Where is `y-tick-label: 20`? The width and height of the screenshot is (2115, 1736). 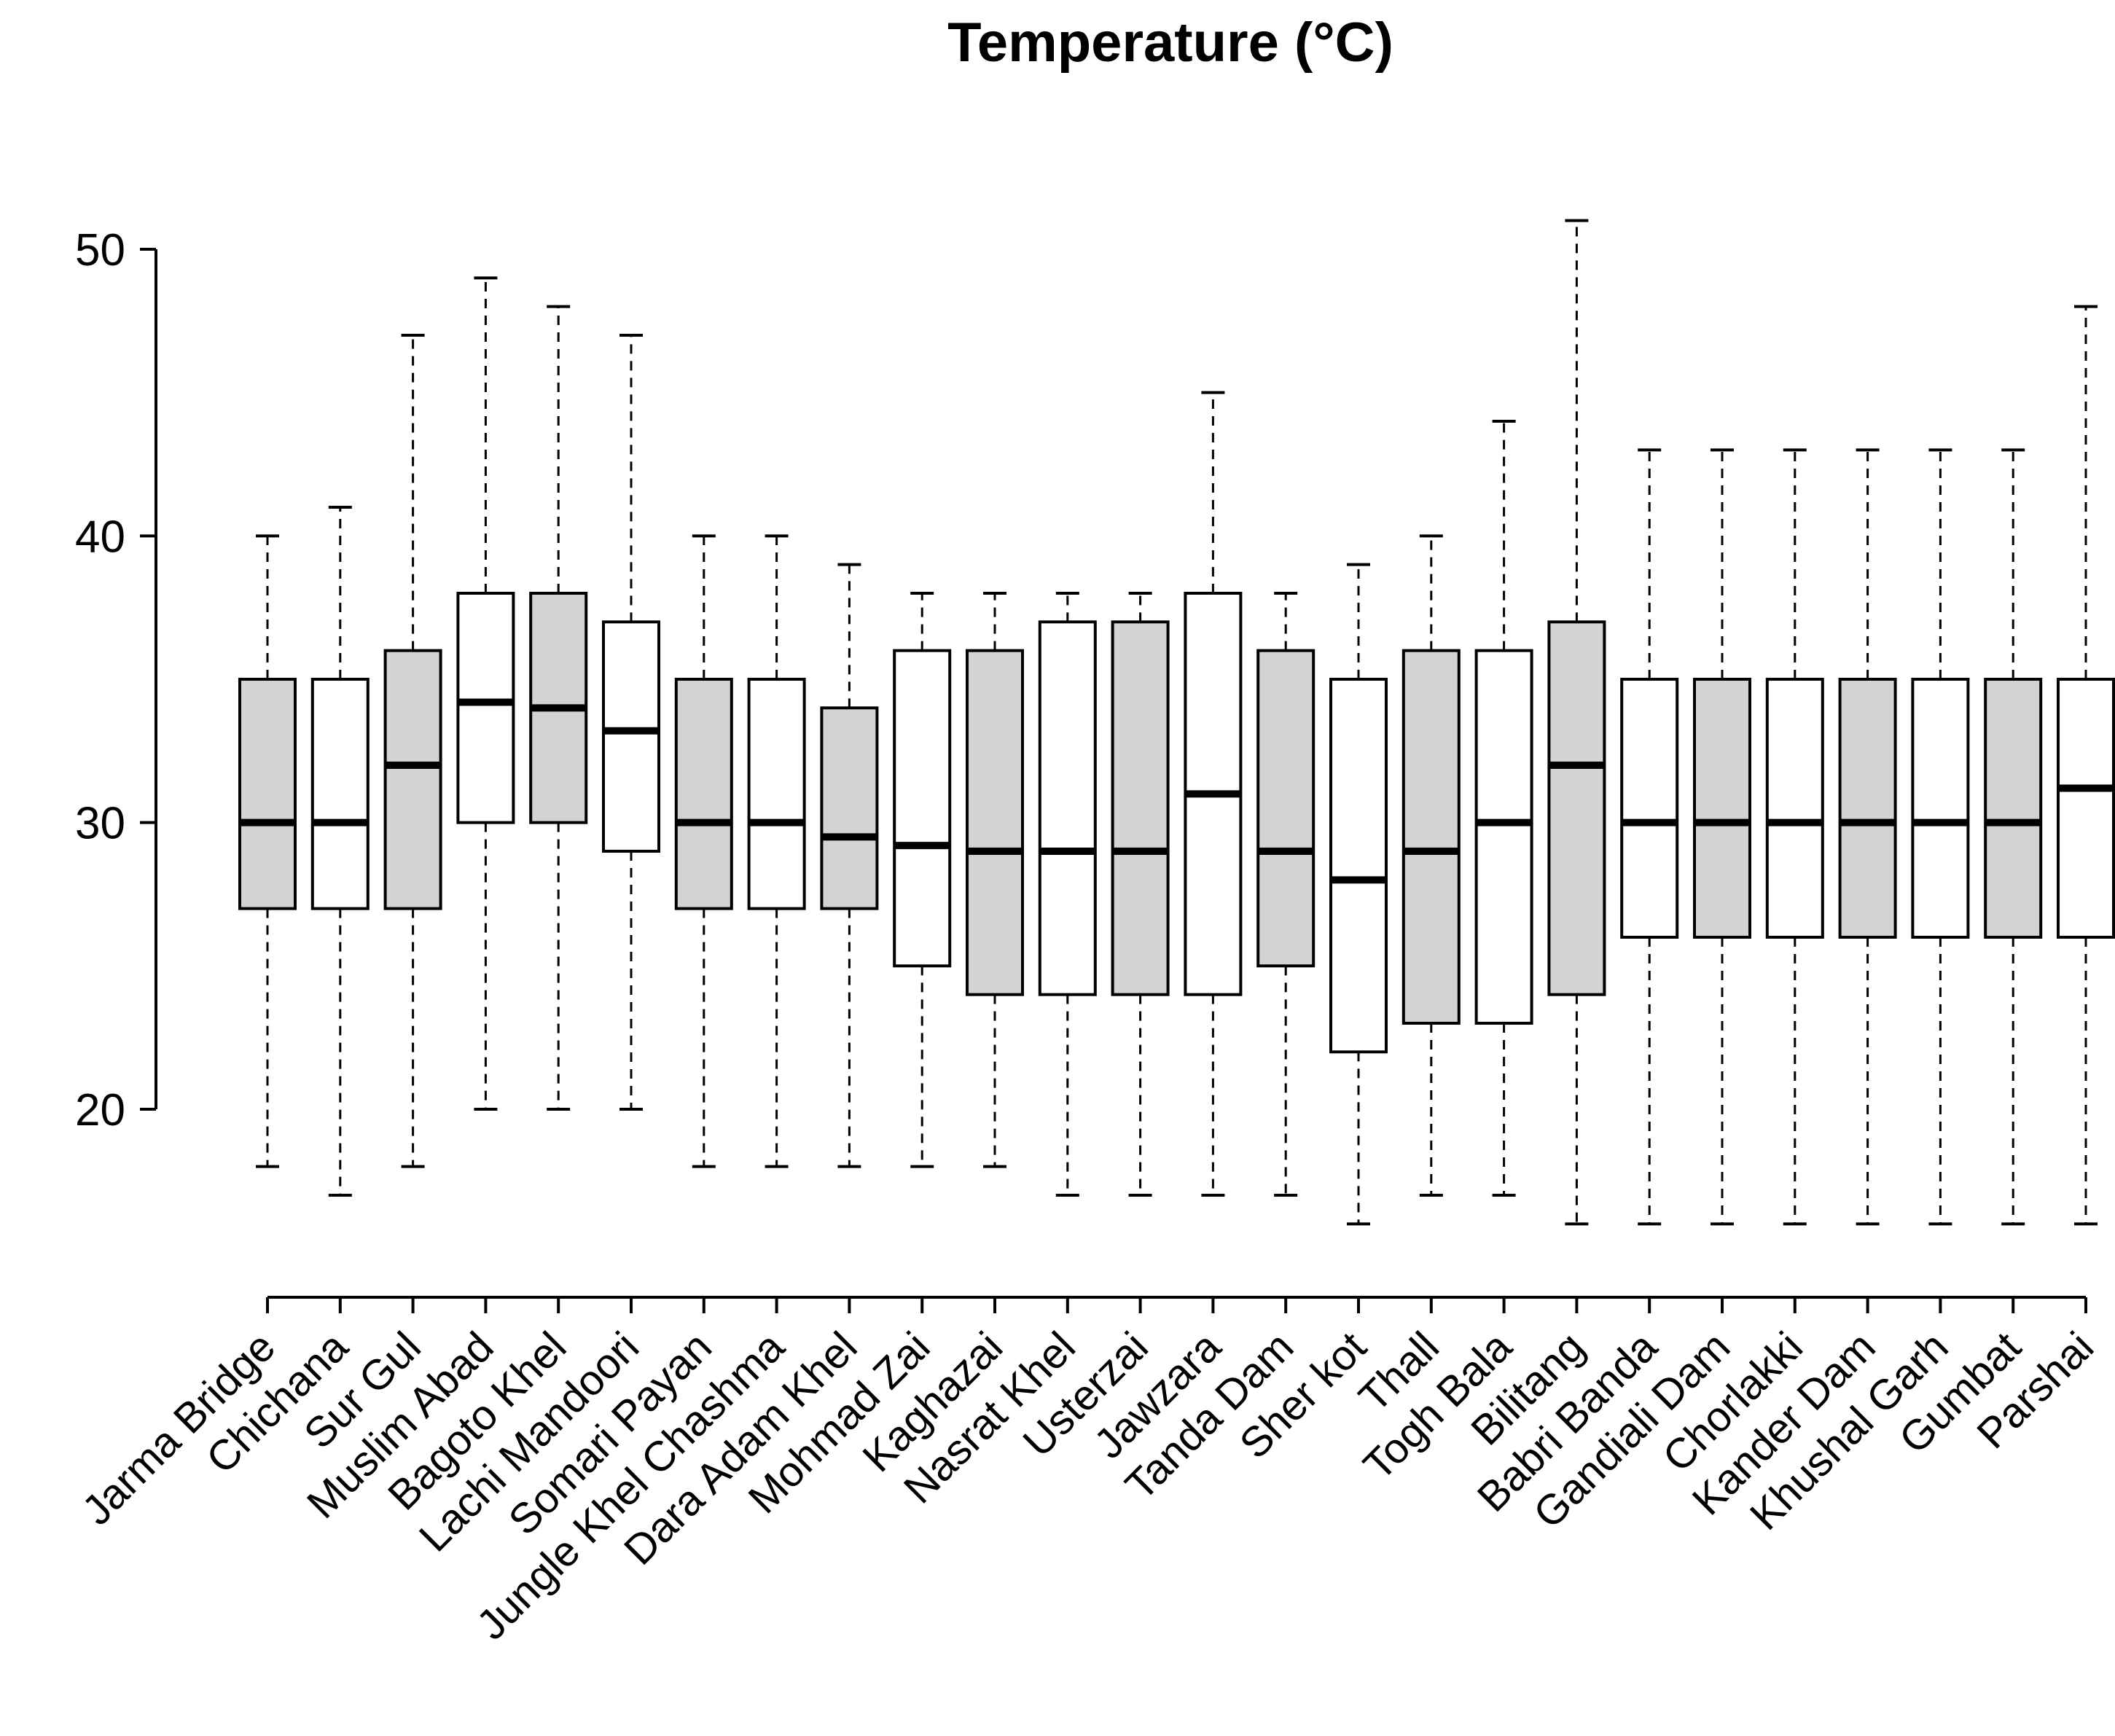
y-tick-label: 20 is located at coordinates (100, 1110).